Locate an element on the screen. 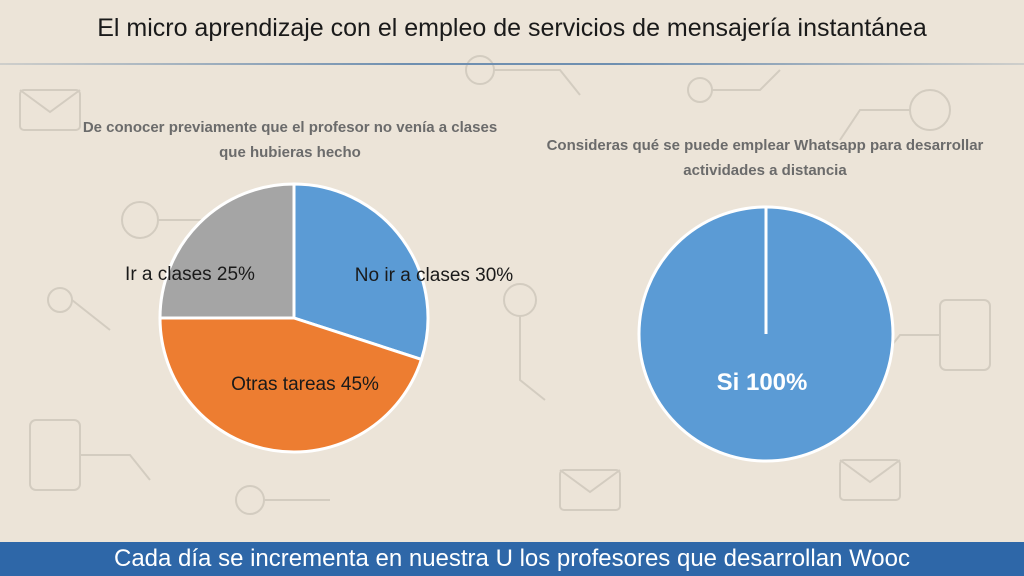 The width and height of the screenshot is (1024, 576). chart1-slice-3-label: Ir a clases 25% is located at coordinates (190, 274).